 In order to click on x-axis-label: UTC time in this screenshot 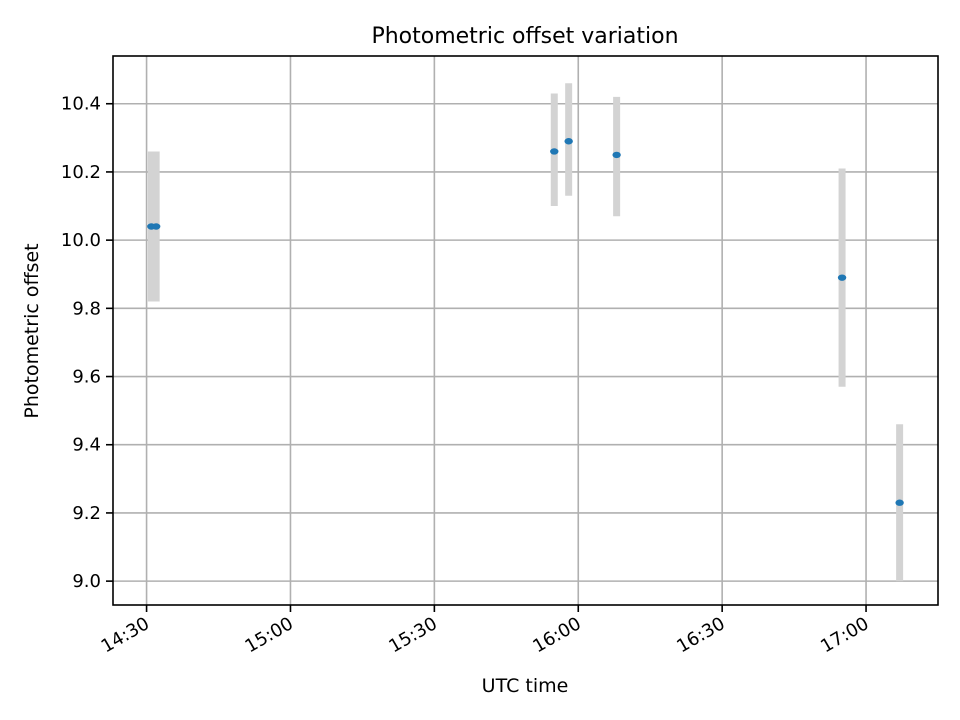, I will do `click(525, 686)`.